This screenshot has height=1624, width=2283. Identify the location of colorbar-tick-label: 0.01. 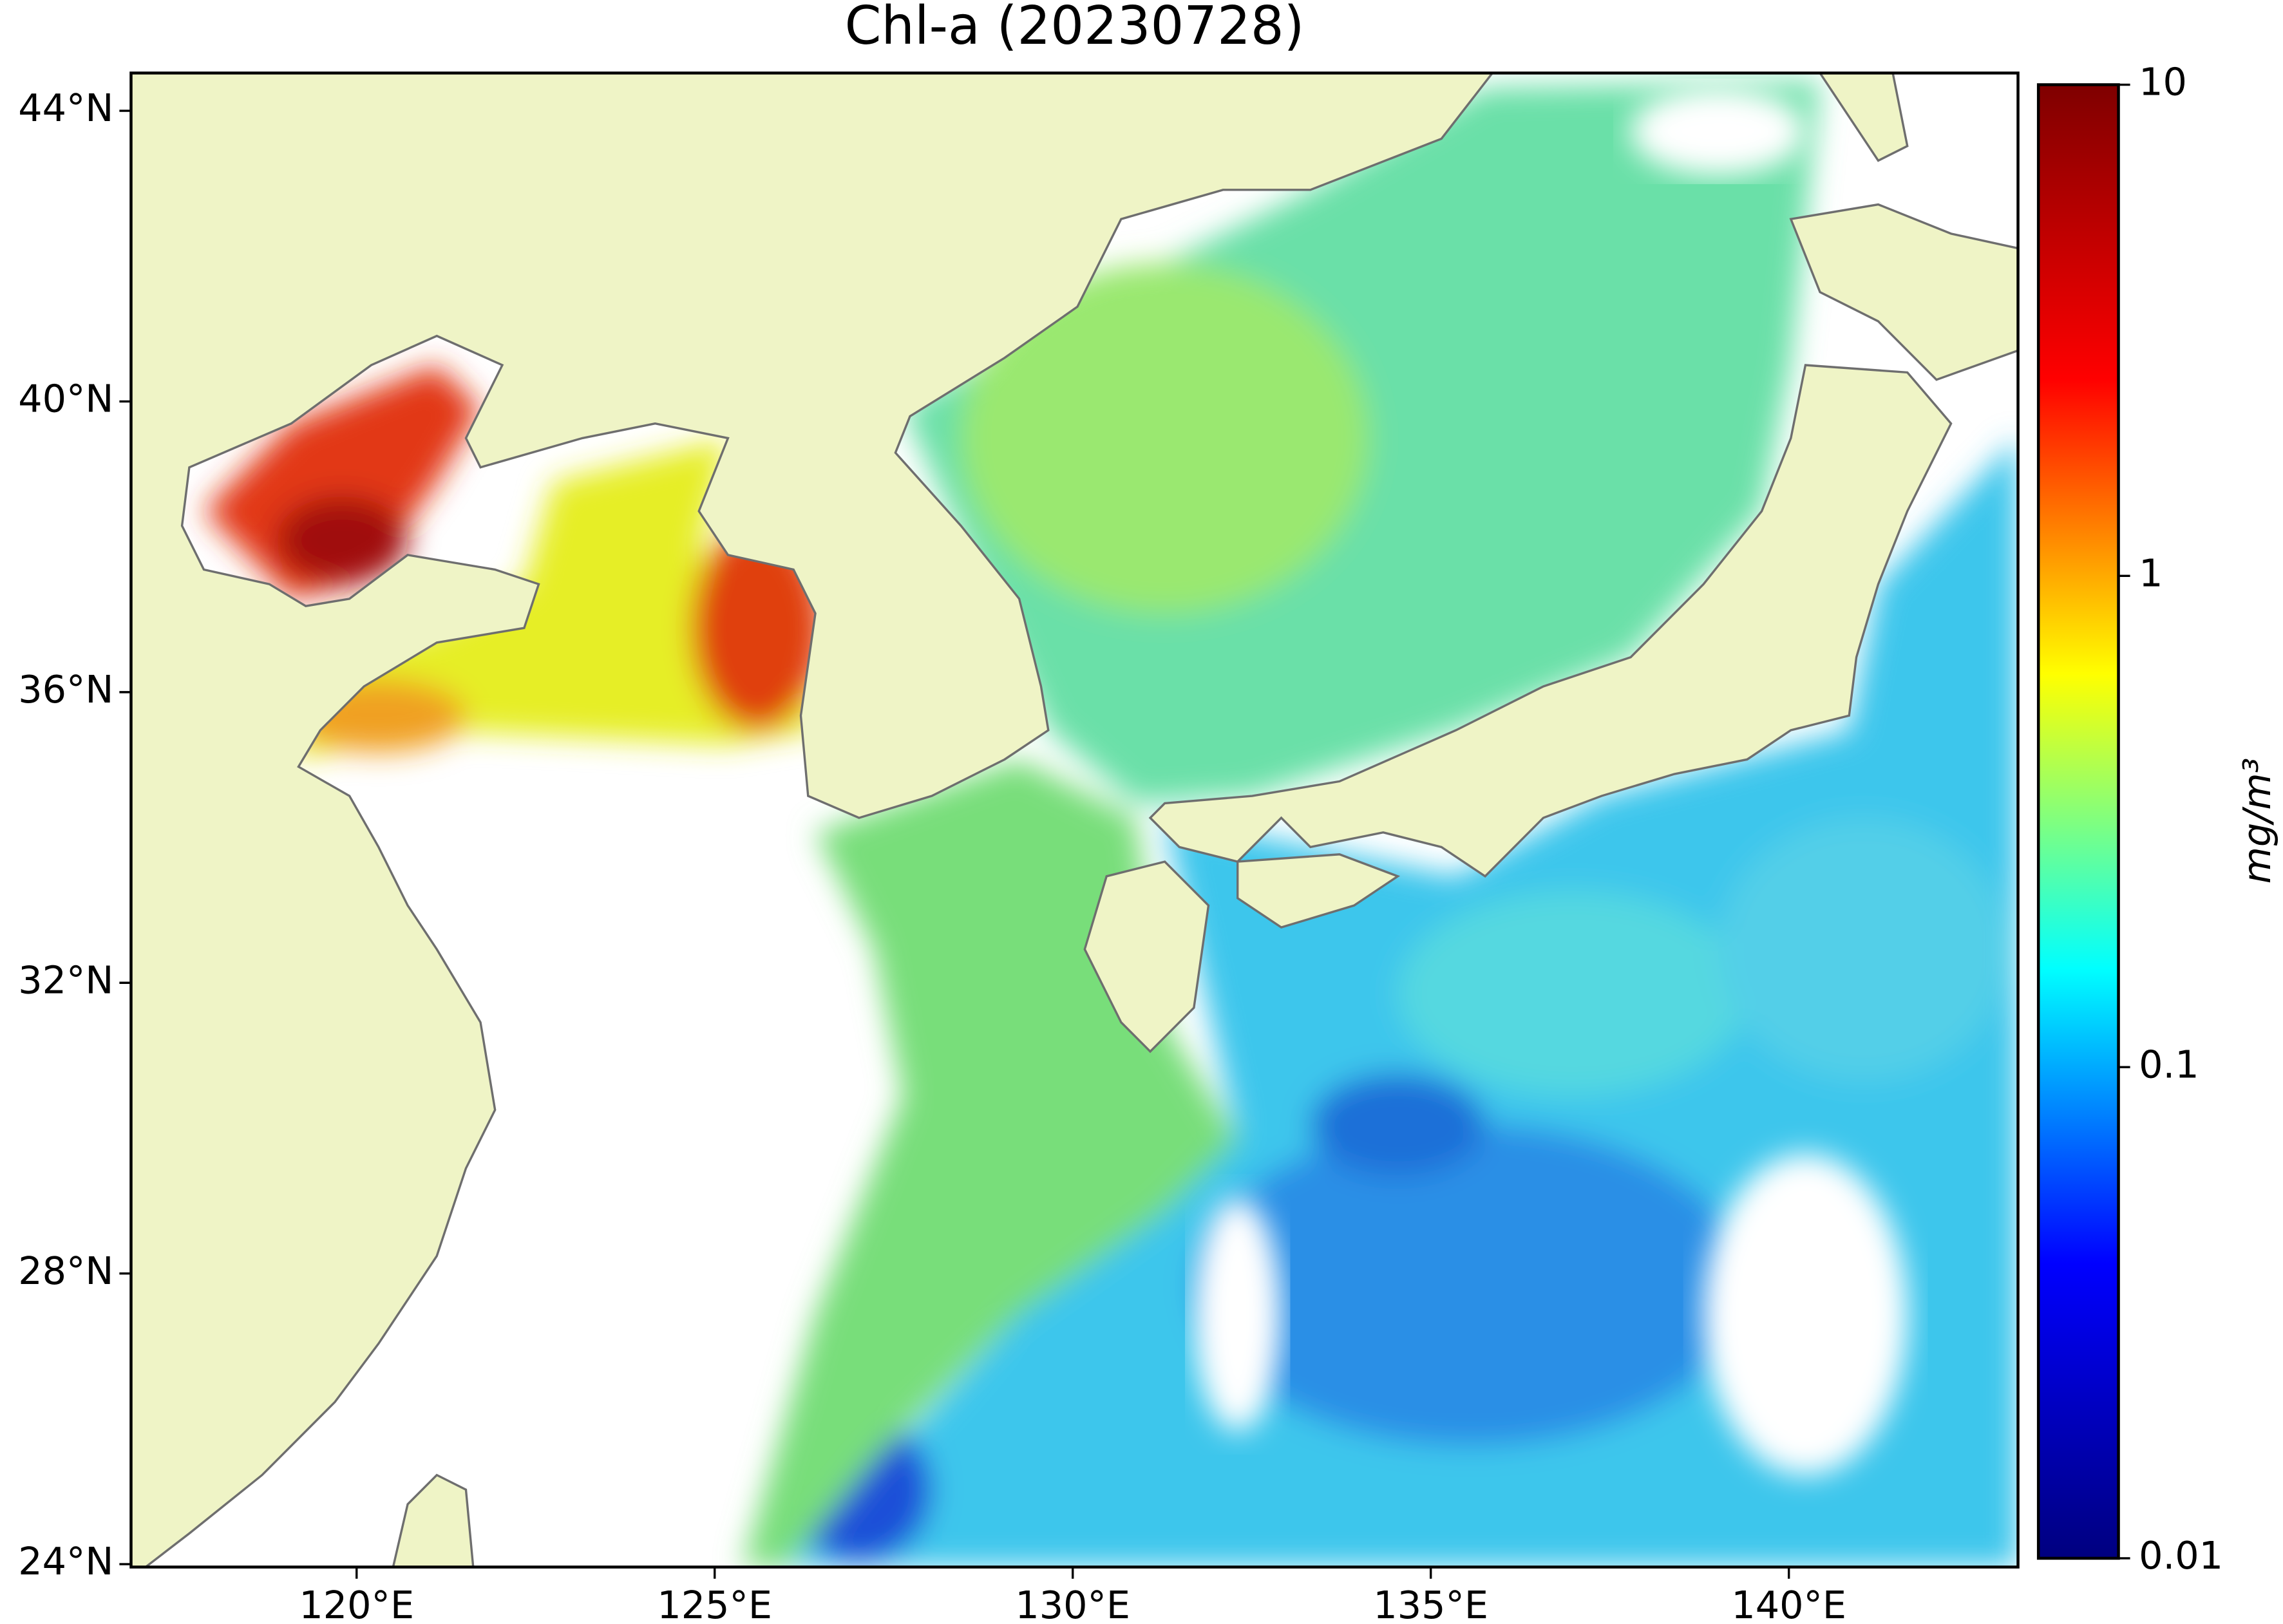
(2181, 1556).